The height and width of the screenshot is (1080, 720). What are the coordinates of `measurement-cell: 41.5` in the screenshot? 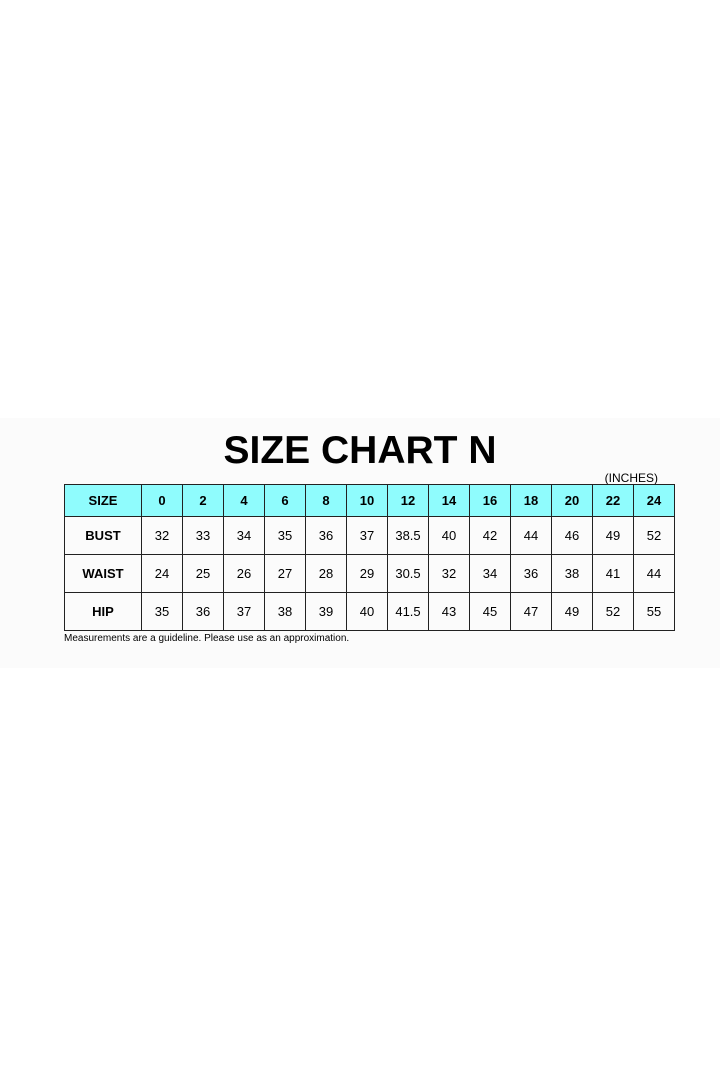 It's located at (408, 611).